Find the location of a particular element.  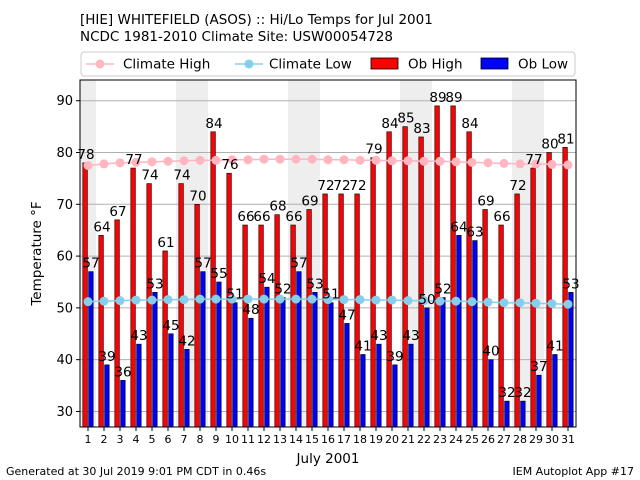

ob-low-label-14: 57 is located at coordinates (298, 264).